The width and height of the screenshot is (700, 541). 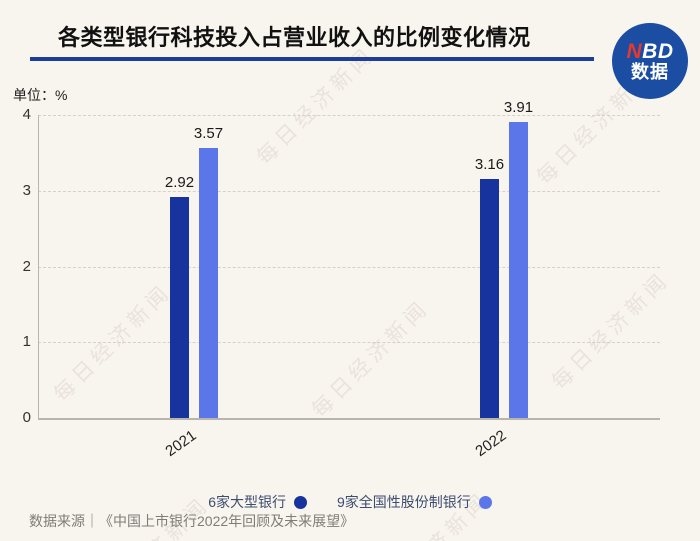 What do you see at coordinates (26, 114) in the screenshot?
I see `y-axis-tick-label: 4` at bounding box center [26, 114].